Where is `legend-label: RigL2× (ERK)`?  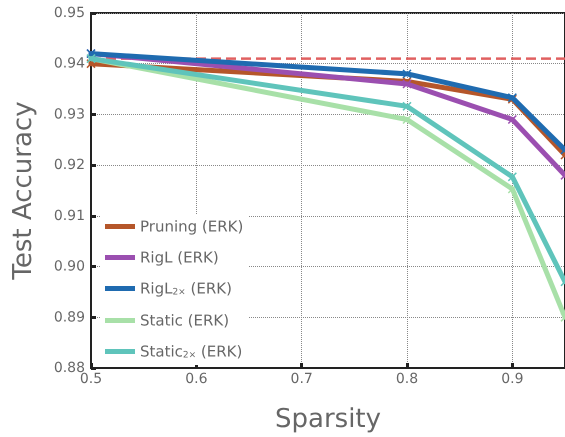 legend-label: RigL2× (ERK) is located at coordinates (186, 289).